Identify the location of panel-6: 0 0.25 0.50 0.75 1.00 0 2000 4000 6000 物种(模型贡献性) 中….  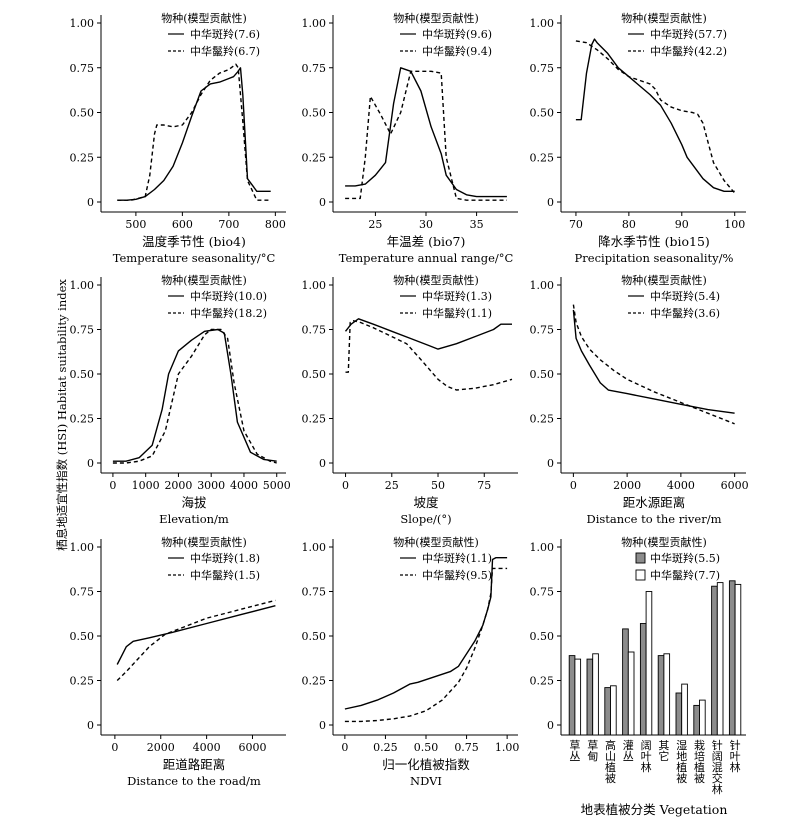
(639, 399).